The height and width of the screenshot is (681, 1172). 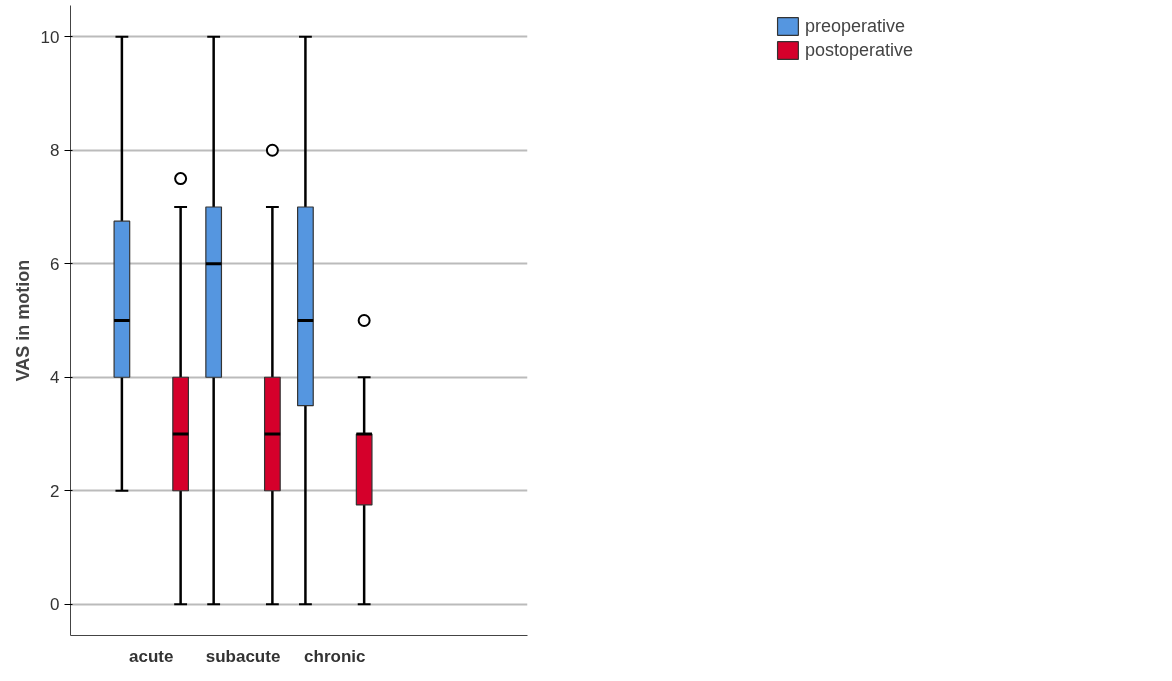 What do you see at coordinates (50, 37) in the screenshot?
I see `y-tick-label: 10` at bounding box center [50, 37].